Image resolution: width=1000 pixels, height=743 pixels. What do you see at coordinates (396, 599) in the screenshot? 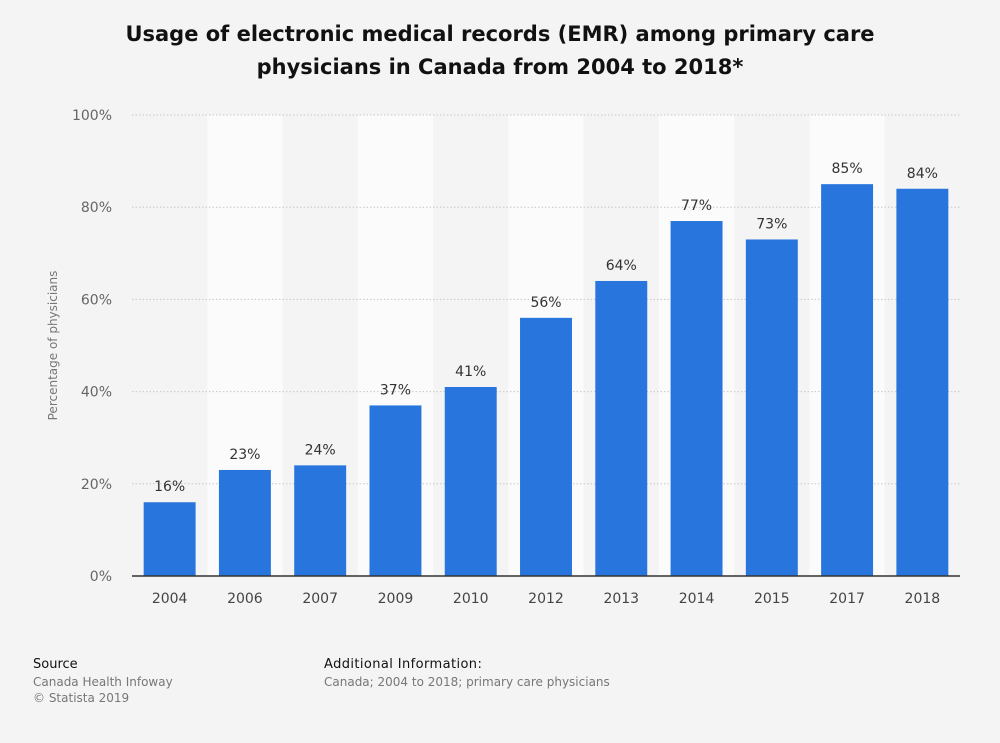
I see `x-tick-label: 2009` at bounding box center [396, 599].